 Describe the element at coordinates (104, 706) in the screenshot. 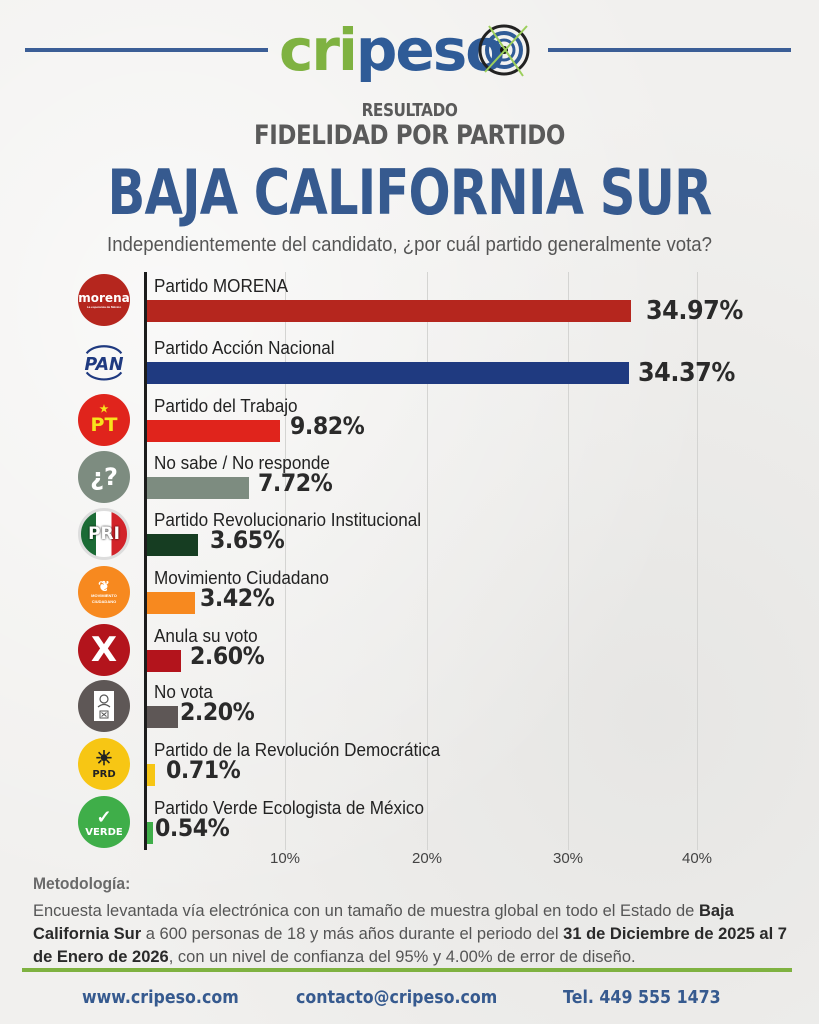

I see `ballot-icon` at that location.